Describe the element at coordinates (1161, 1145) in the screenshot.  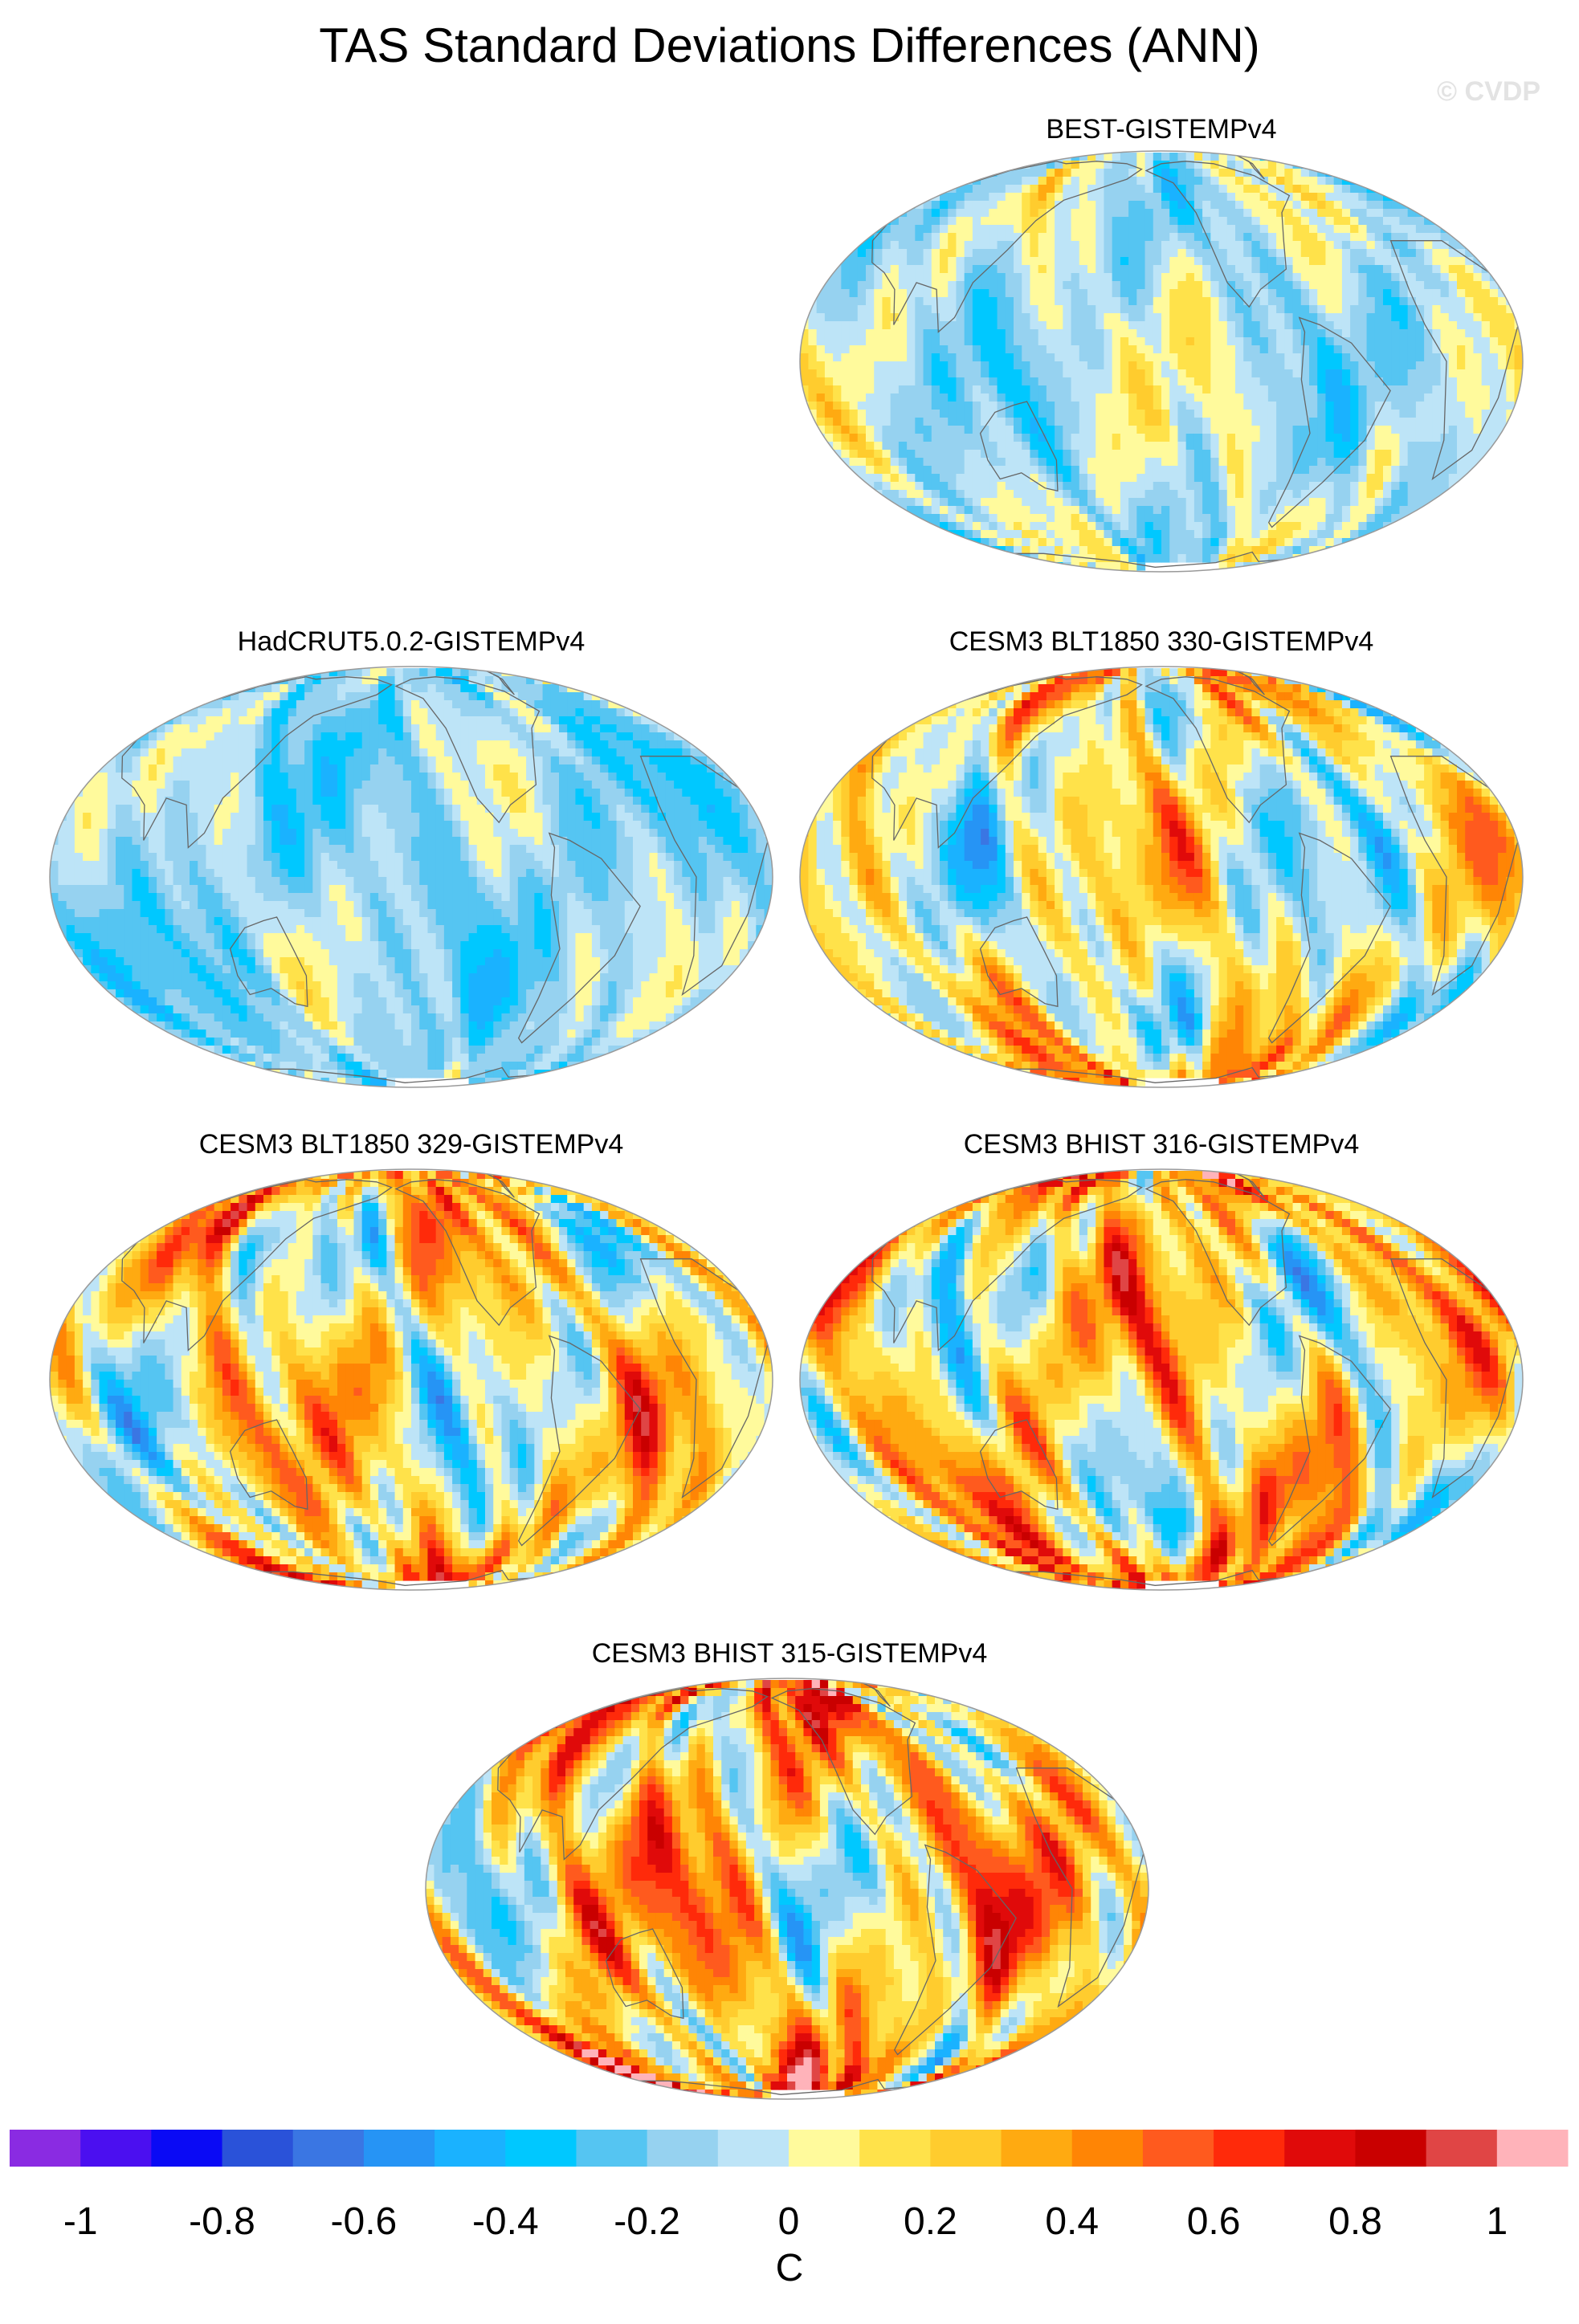
I see `panel-title-bhist-316: CESM3 BHIST 316-GISTEMPv4` at that location.